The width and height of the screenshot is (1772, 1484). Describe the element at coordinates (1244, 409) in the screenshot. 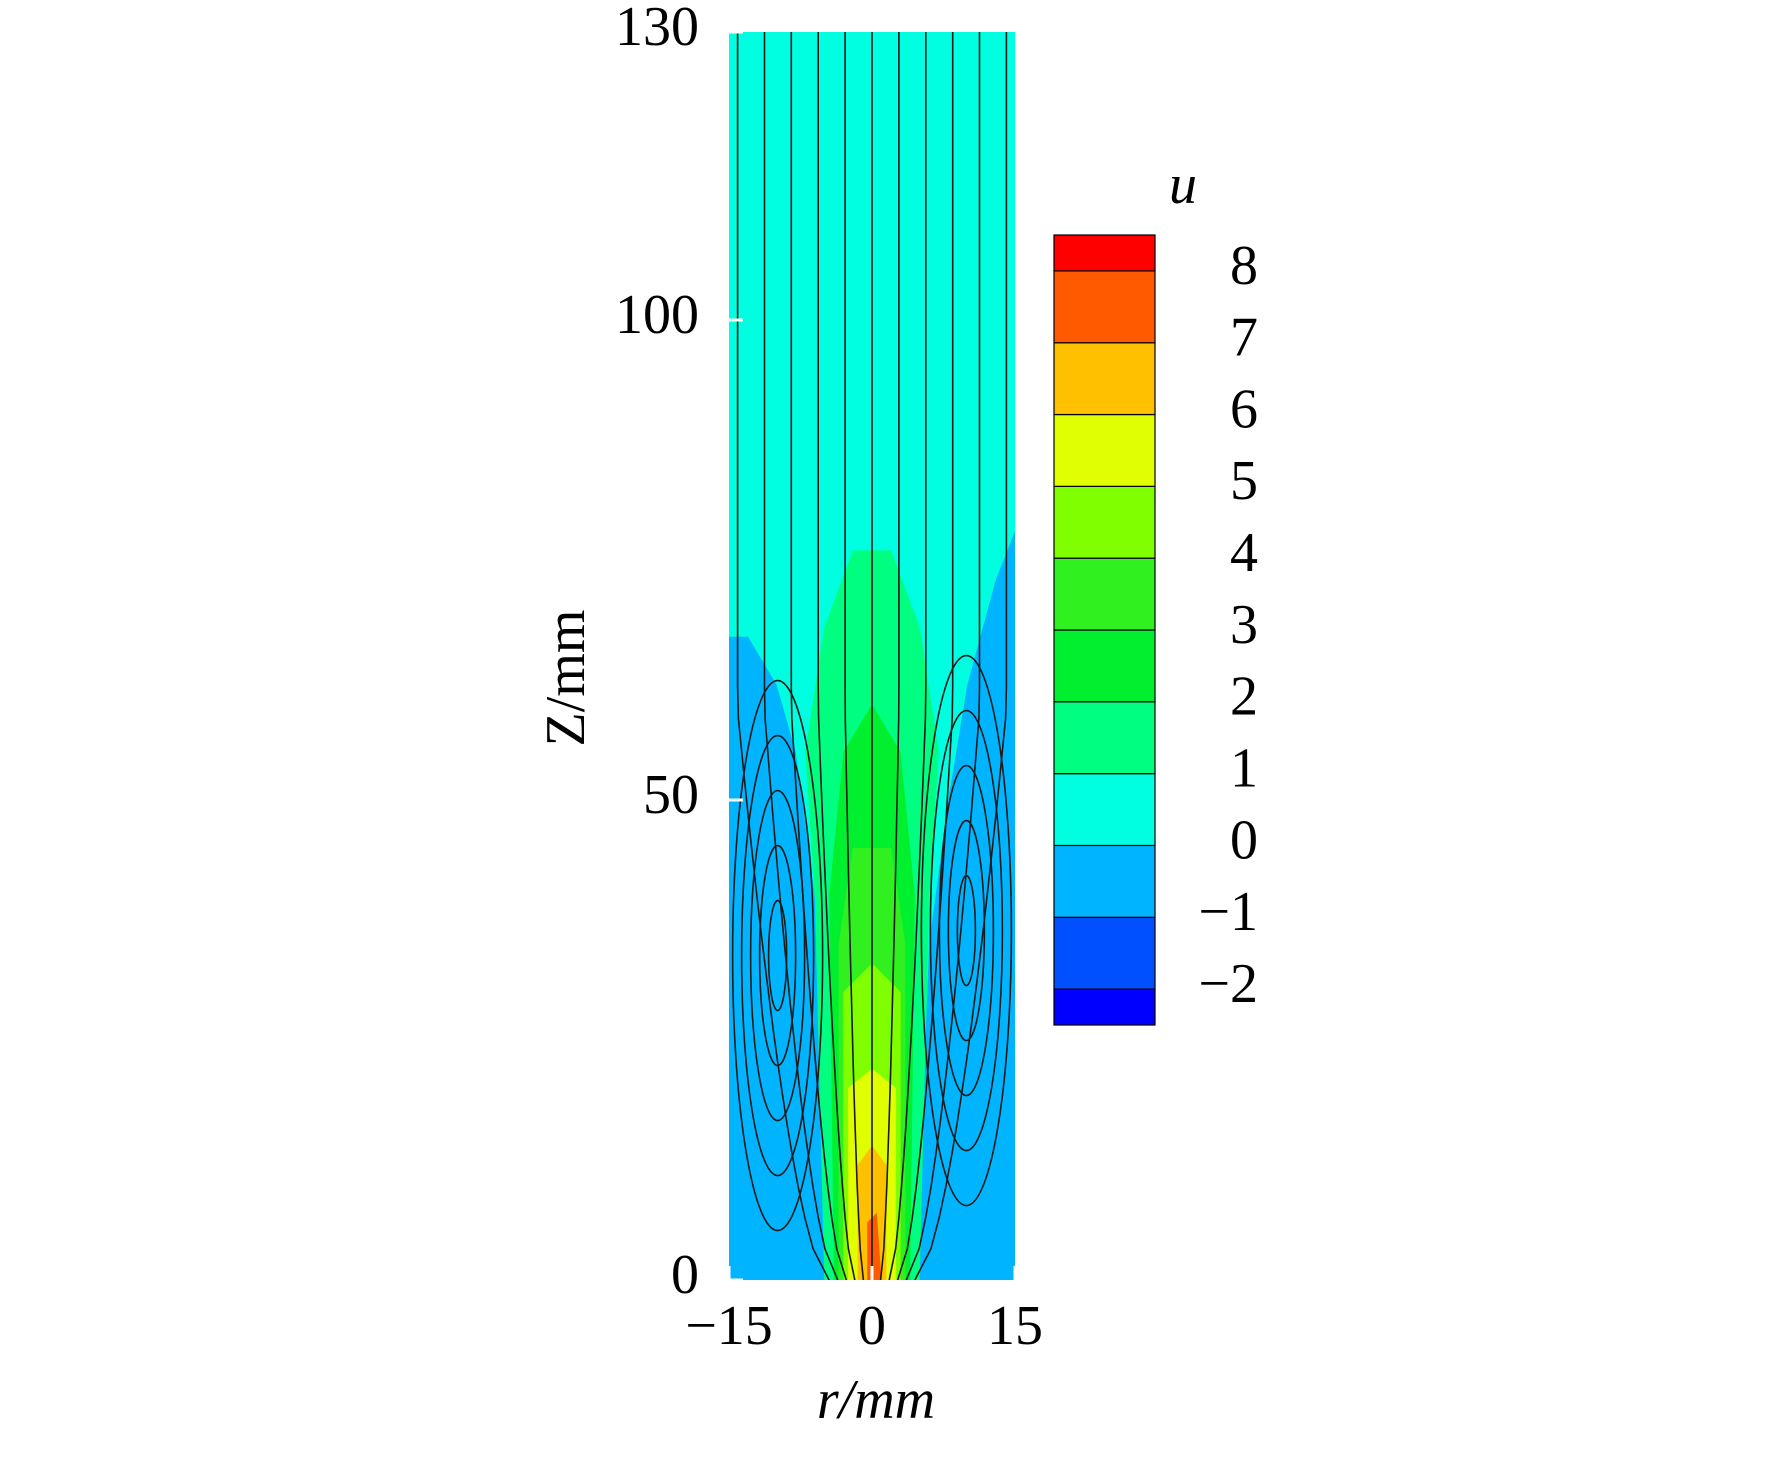

I see `colorbar-tick-label: 6` at that location.